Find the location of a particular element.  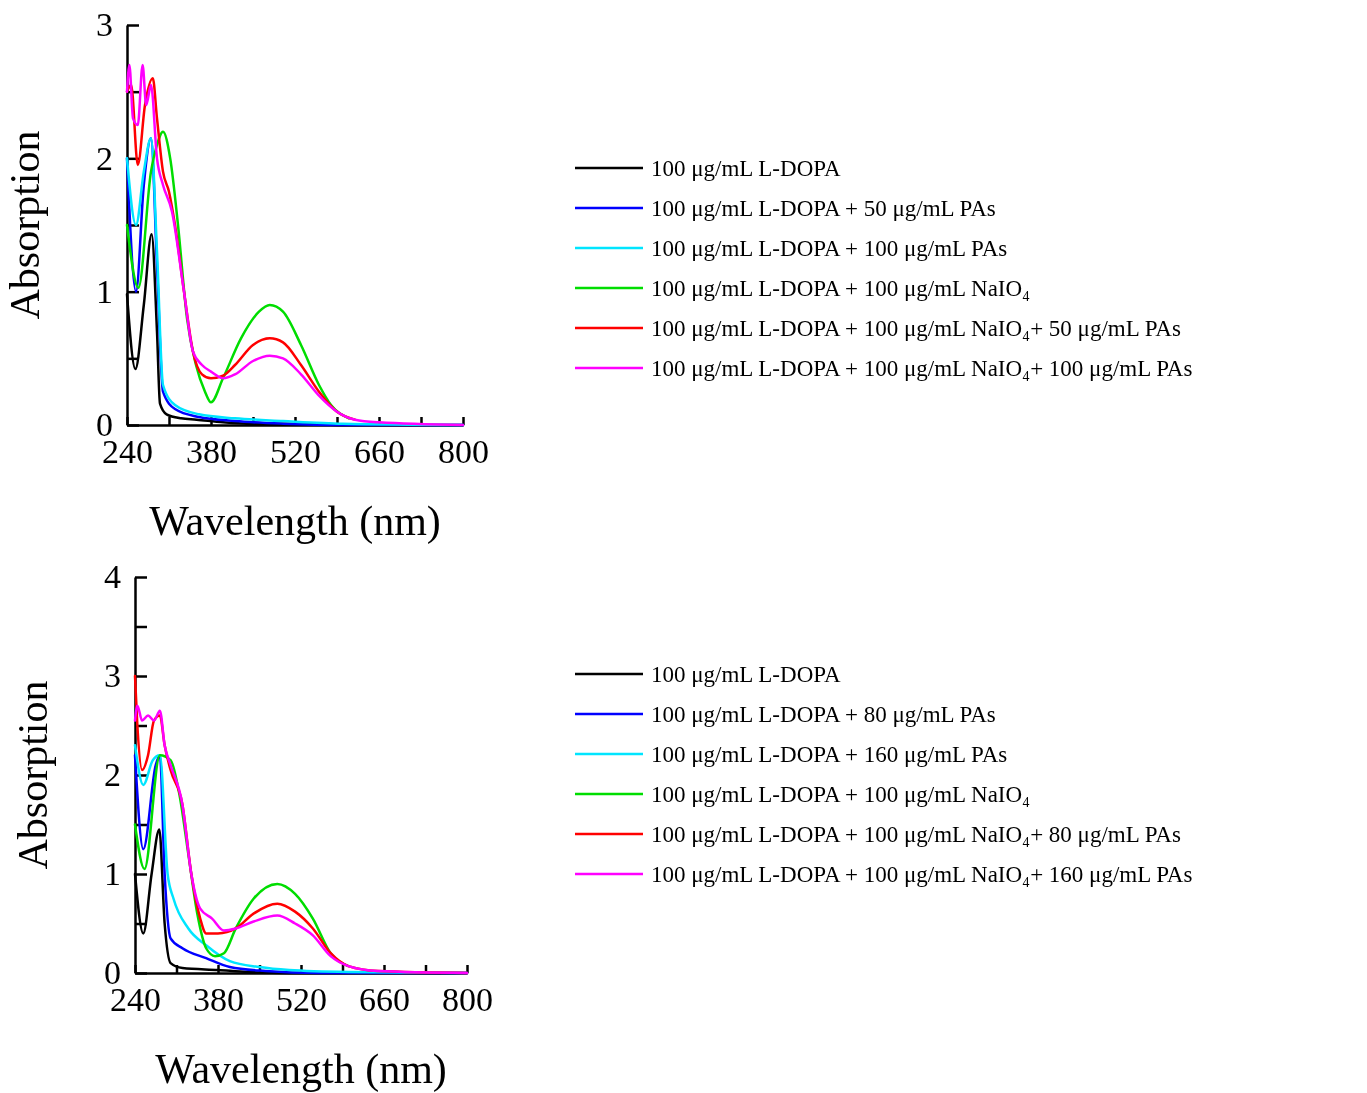

legend-label: 100 μg/mL L-DOPA + 100 μg/mL PAs is located at coordinates (829, 249).